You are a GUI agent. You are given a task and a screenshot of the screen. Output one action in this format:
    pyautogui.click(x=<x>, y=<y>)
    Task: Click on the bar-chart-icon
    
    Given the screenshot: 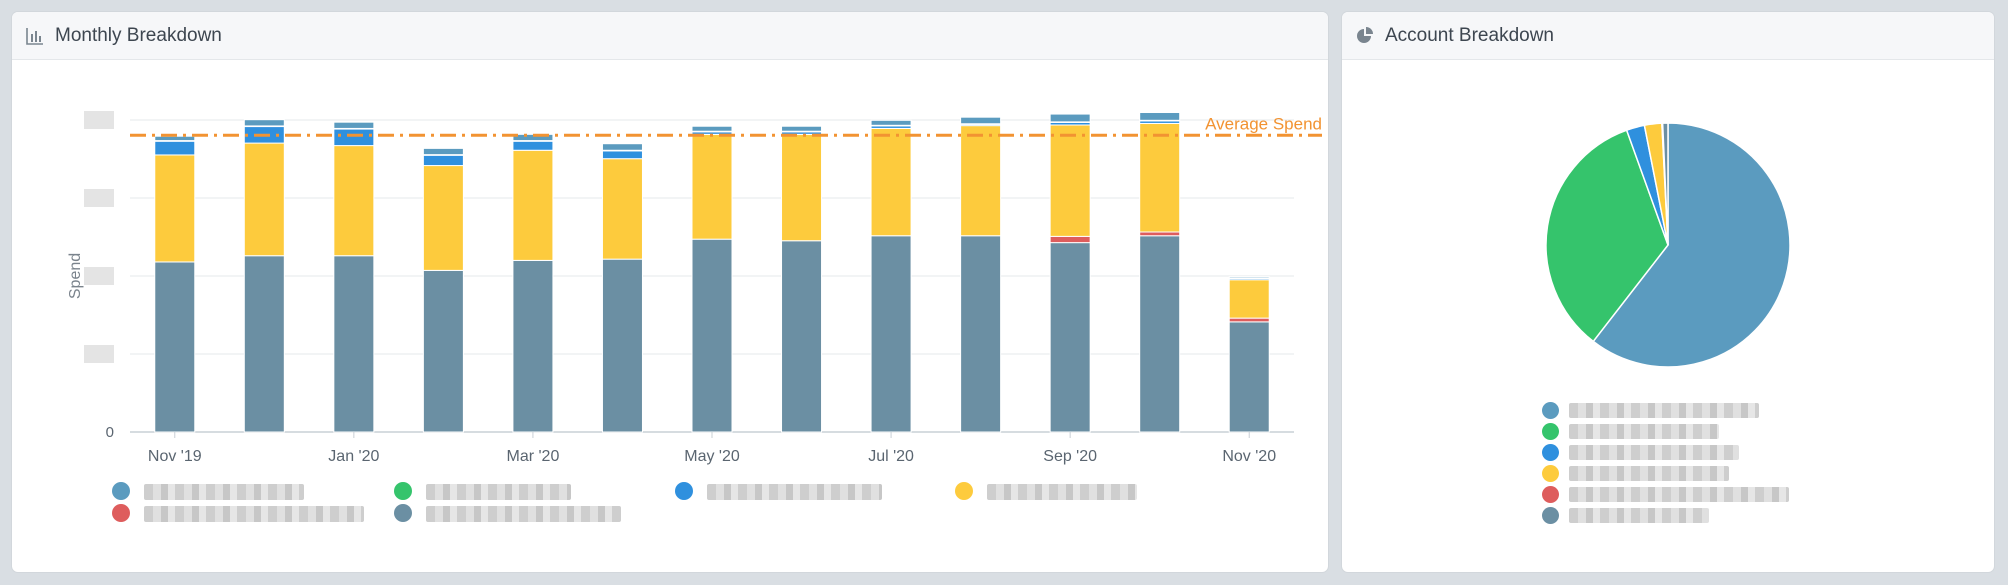 What is the action you would take?
    pyautogui.click(x=35, y=36)
    